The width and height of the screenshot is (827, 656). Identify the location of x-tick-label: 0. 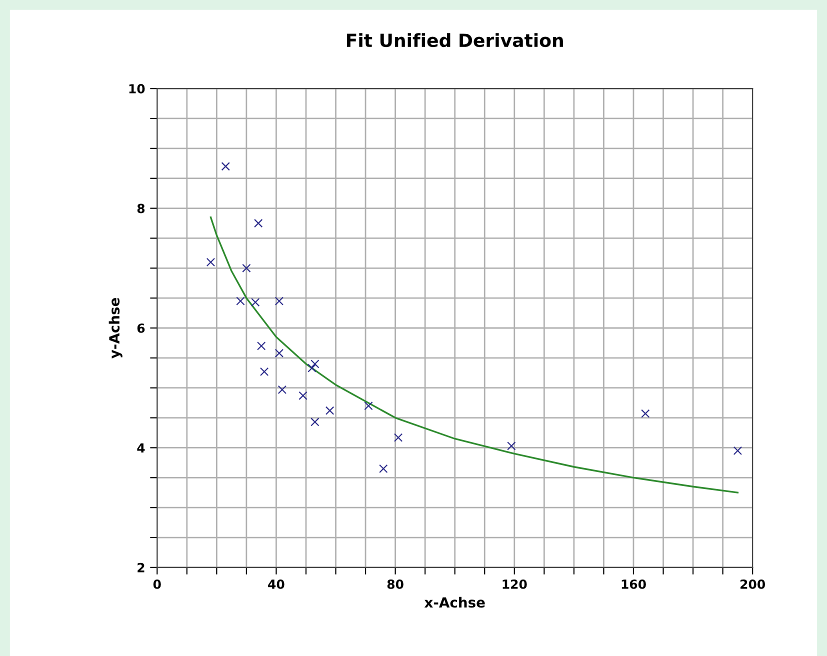
(157, 584).